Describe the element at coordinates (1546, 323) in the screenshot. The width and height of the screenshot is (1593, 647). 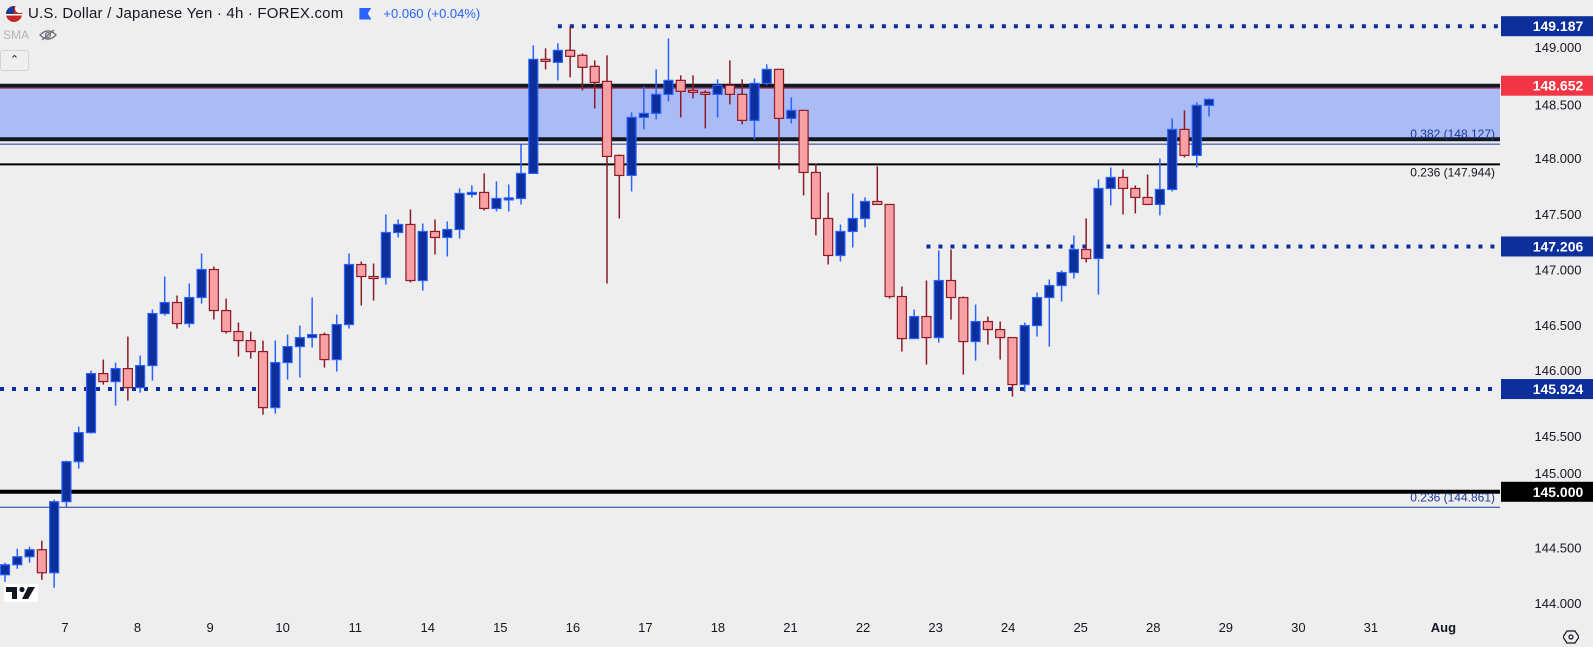
I see `price-axis` at that location.